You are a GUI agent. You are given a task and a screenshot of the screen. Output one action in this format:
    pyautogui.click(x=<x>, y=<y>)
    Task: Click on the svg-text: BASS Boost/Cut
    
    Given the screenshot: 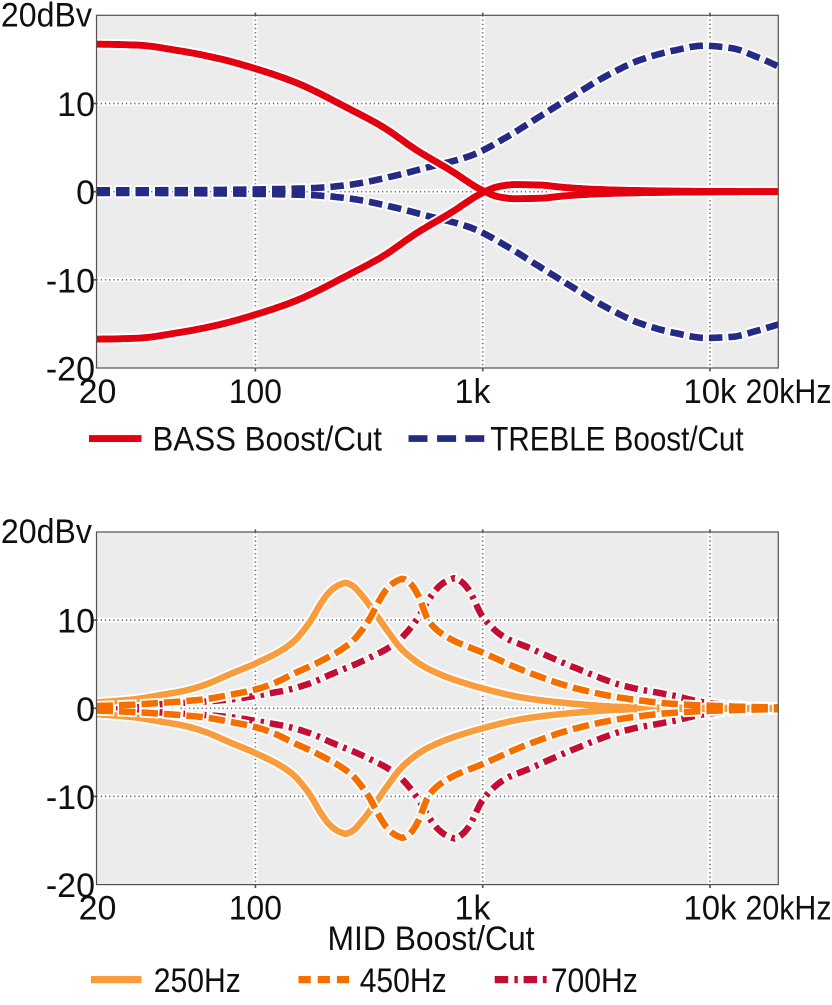 What is the action you would take?
    pyautogui.click(x=268, y=439)
    